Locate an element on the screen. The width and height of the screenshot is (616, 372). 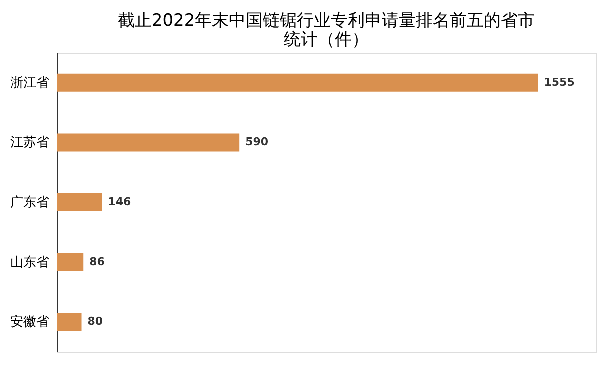
data-label: 590 is located at coordinates (257, 142).